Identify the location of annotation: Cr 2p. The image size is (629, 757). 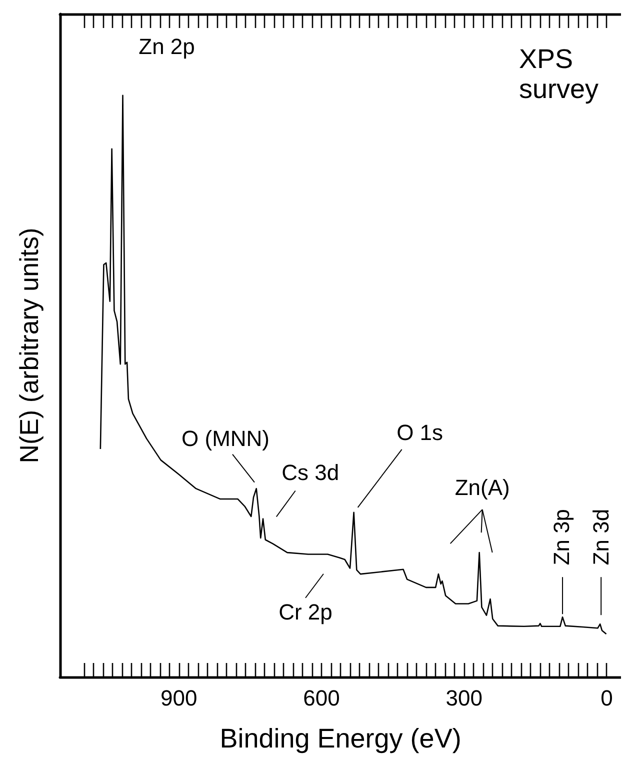
(305, 611).